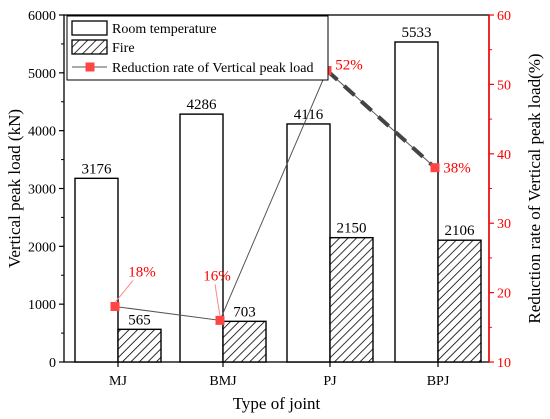  I want to click on legend-swatch-room-temperature, so click(89, 28).